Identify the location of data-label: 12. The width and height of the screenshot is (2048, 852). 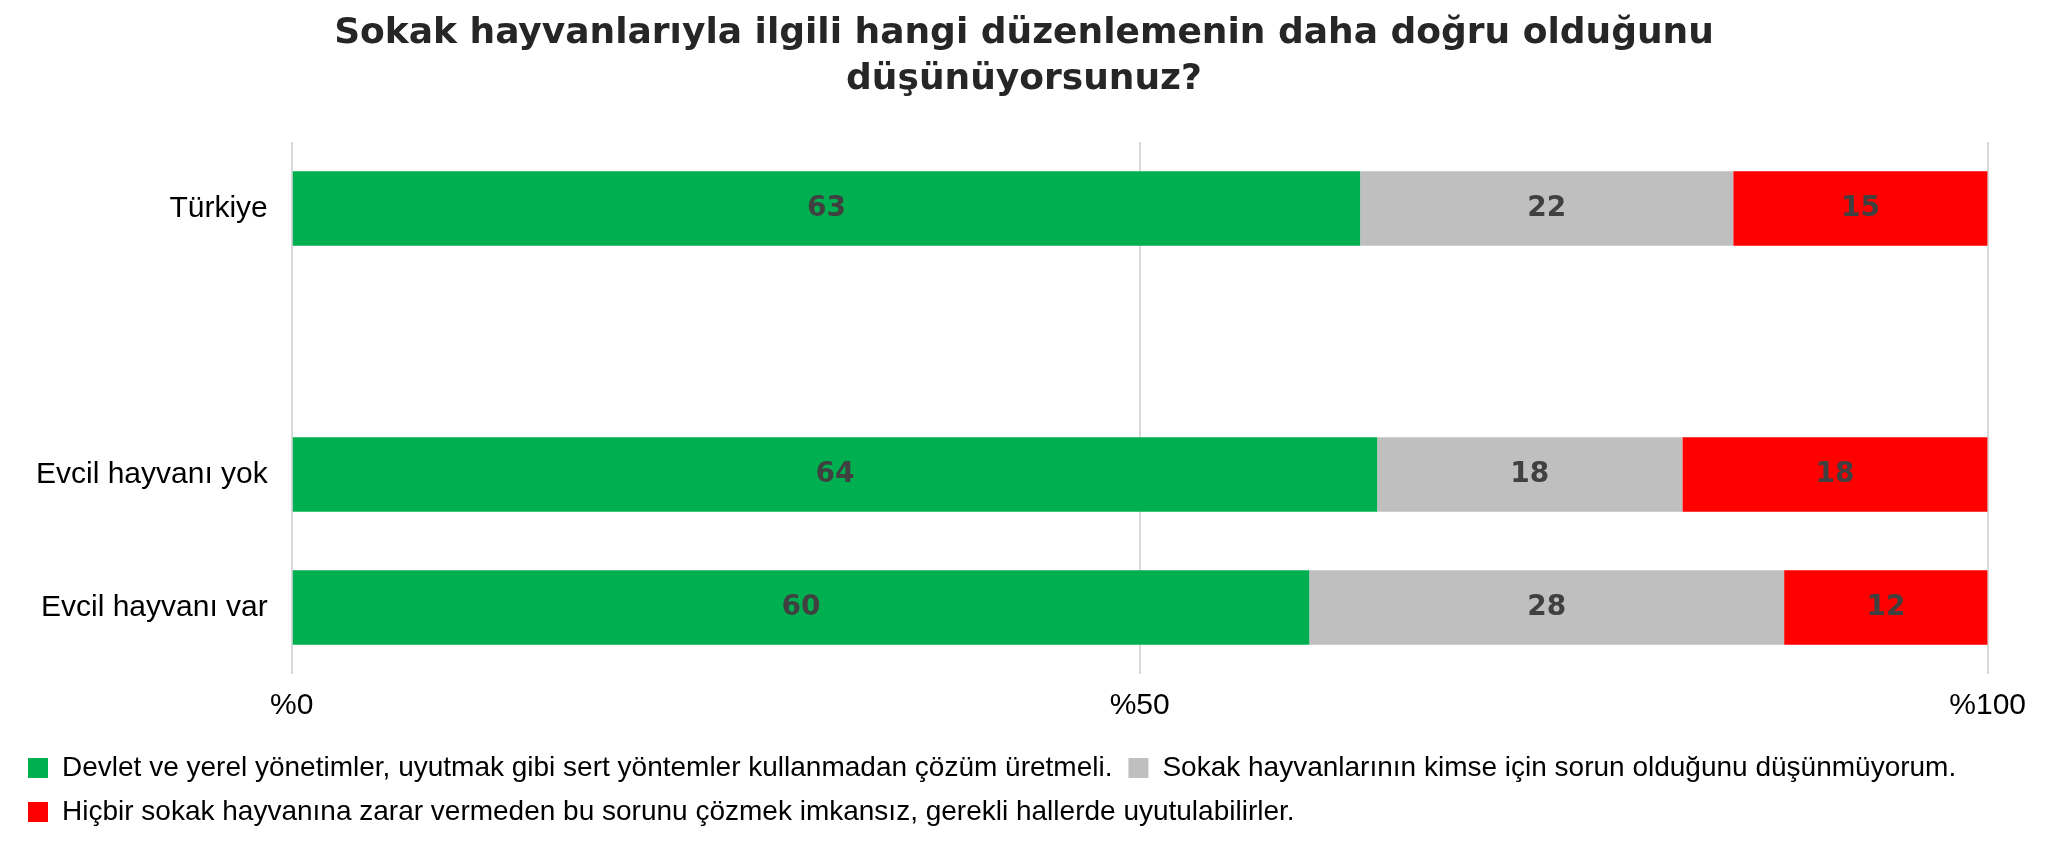
(1886, 605).